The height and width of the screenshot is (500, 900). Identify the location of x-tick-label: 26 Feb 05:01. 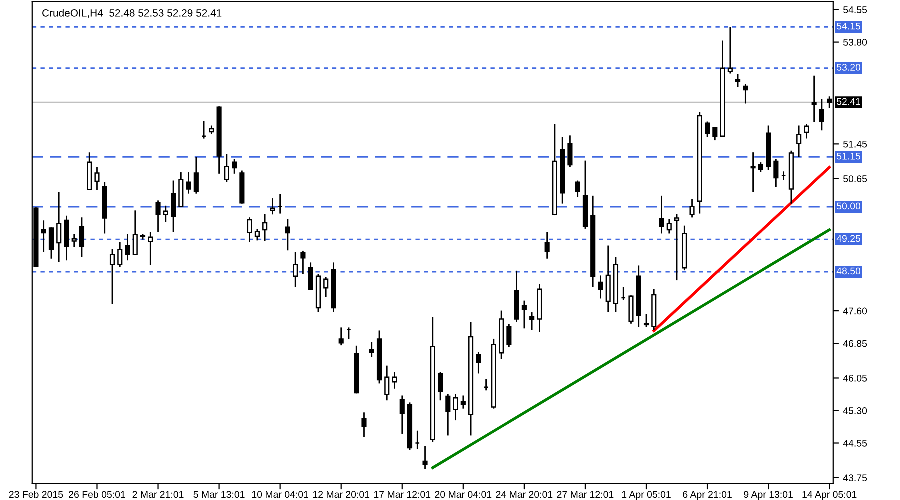
(97, 494).